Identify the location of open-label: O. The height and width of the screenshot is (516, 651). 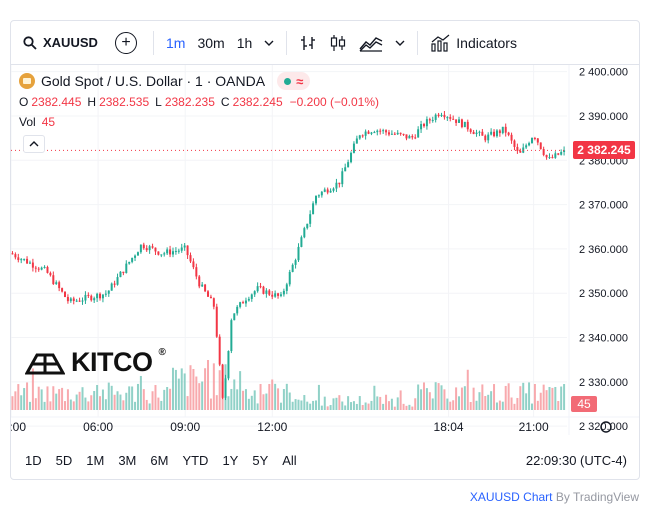
(24, 102).